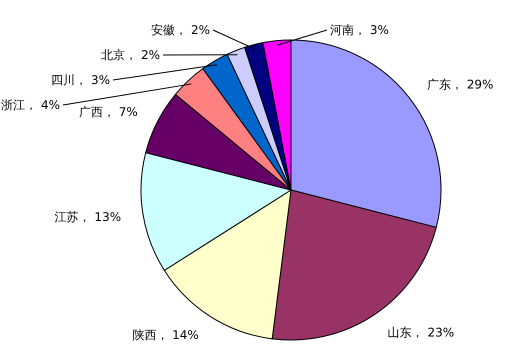 Image resolution: width=509 pixels, height=358 pixels. I want to click on slice-label: 广西， 7%, so click(108, 111).